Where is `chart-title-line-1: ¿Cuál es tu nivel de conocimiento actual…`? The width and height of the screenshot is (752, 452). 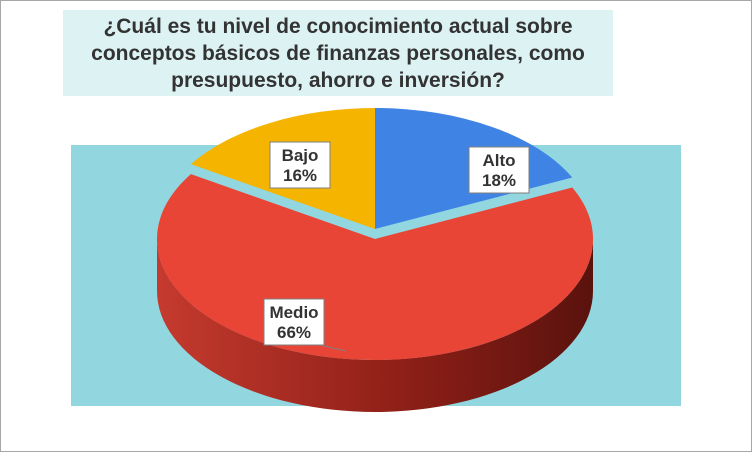
chart-title-line-1: ¿Cuál es tu nivel de conocimiento actual… is located at coordinates (338, 26).